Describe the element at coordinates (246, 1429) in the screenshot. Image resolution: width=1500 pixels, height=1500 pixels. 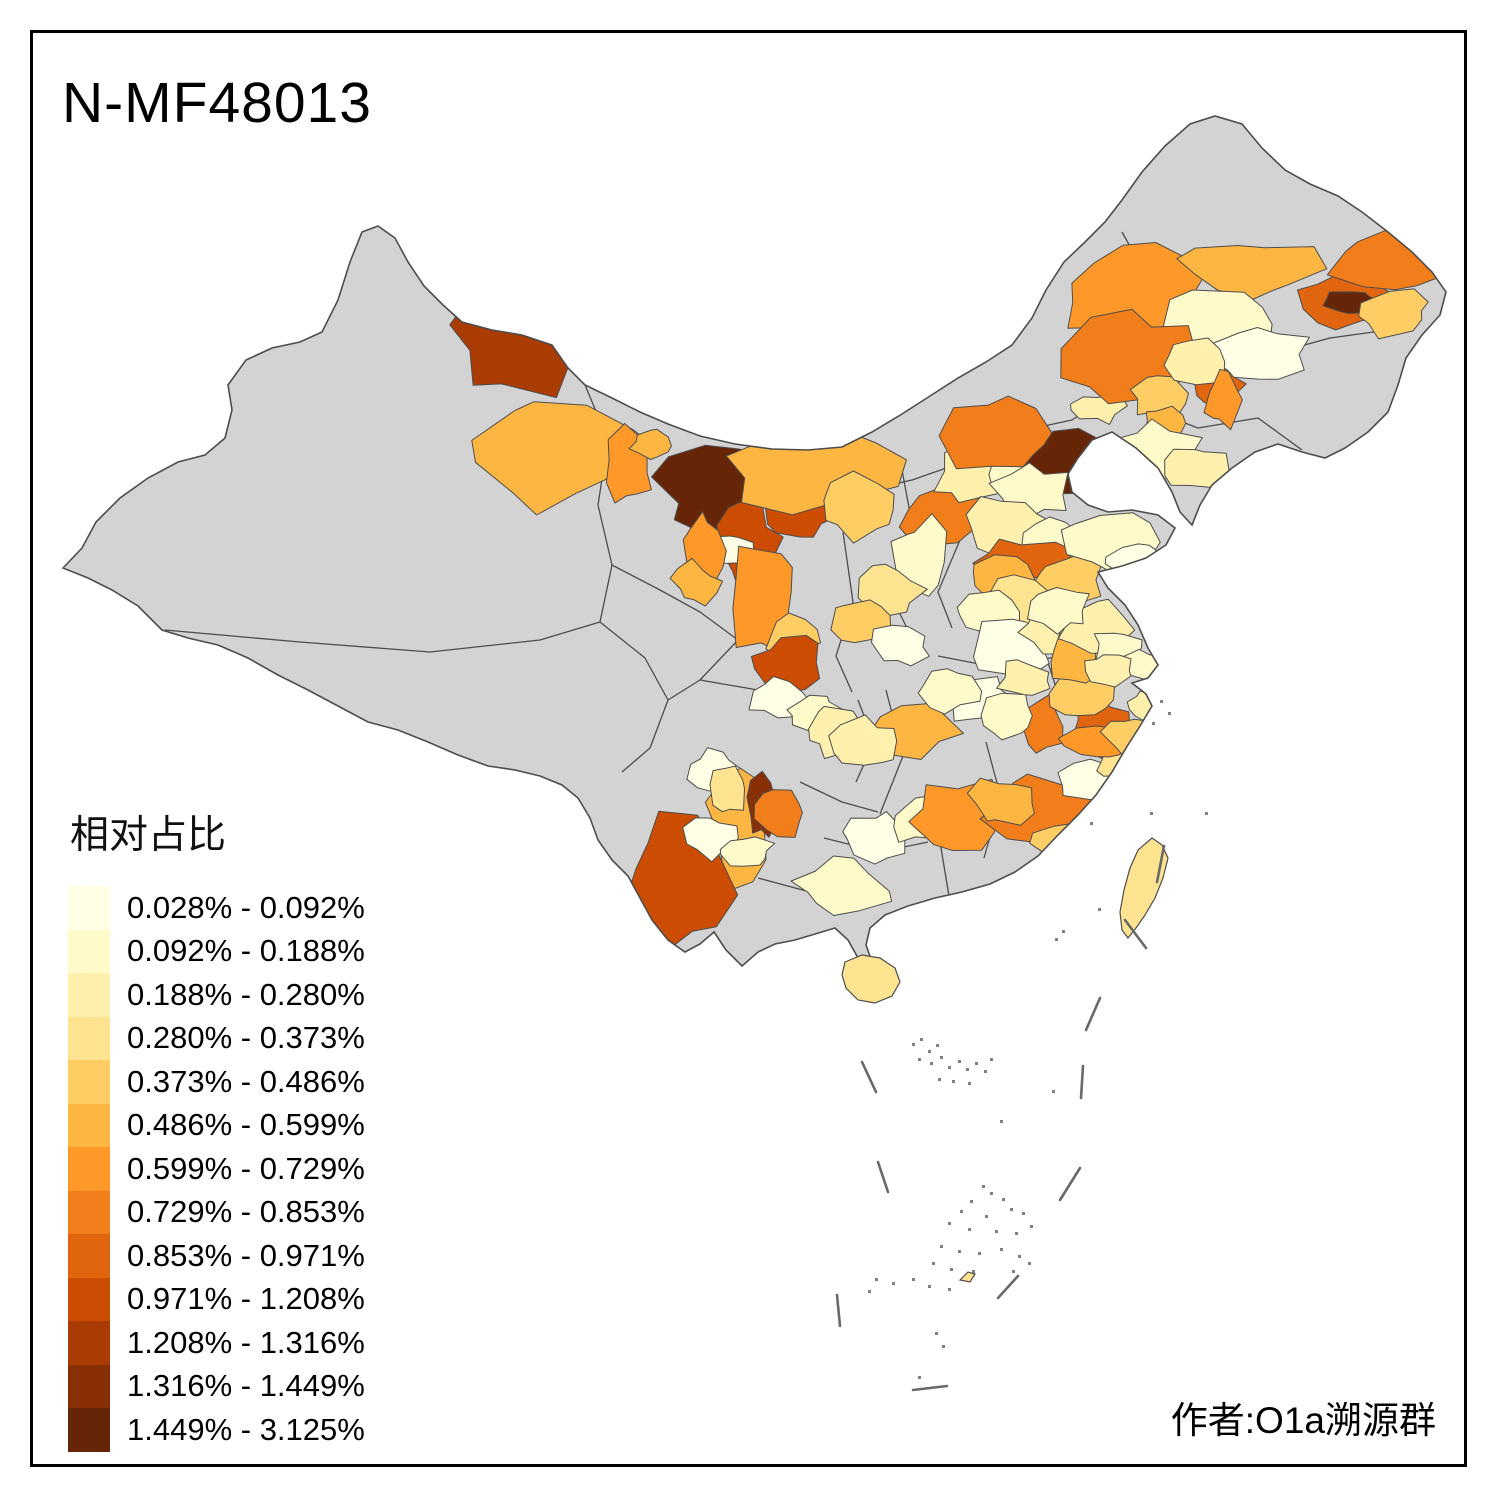
I see `legend-label: 1.449% - 3.125%` at that location.